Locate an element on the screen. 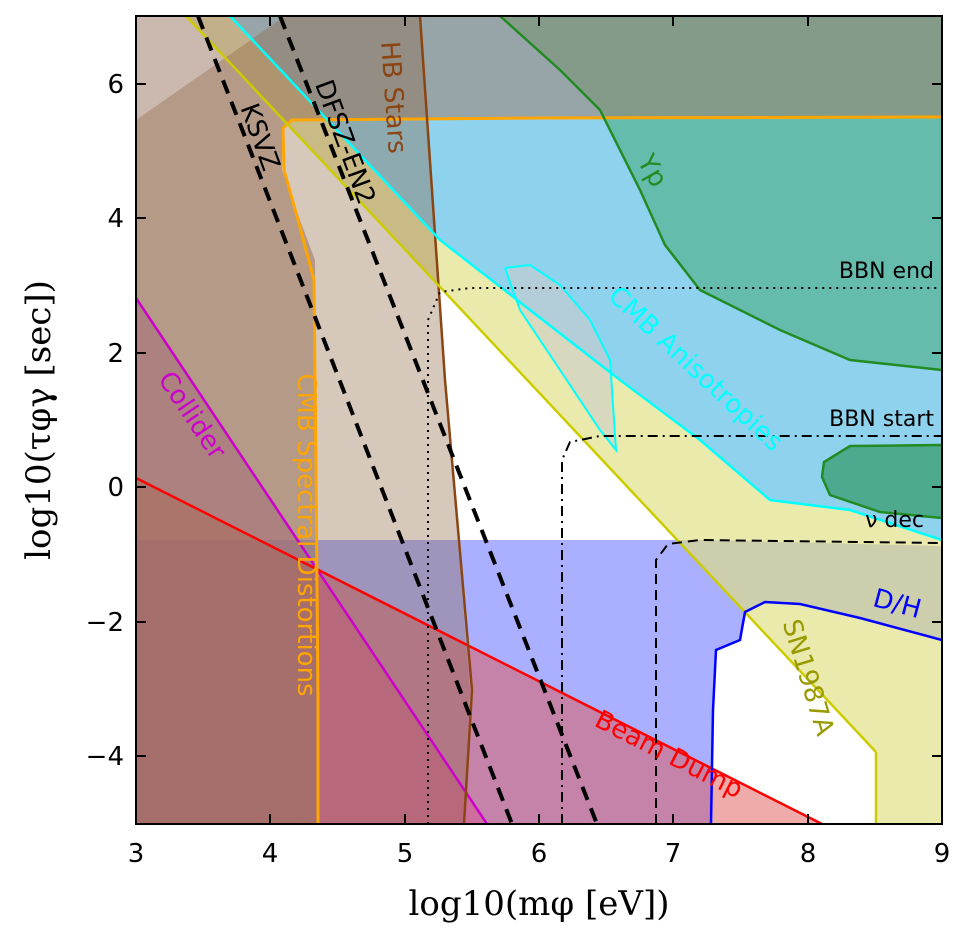  nu-dec-line is located at coordinates (798, 681).